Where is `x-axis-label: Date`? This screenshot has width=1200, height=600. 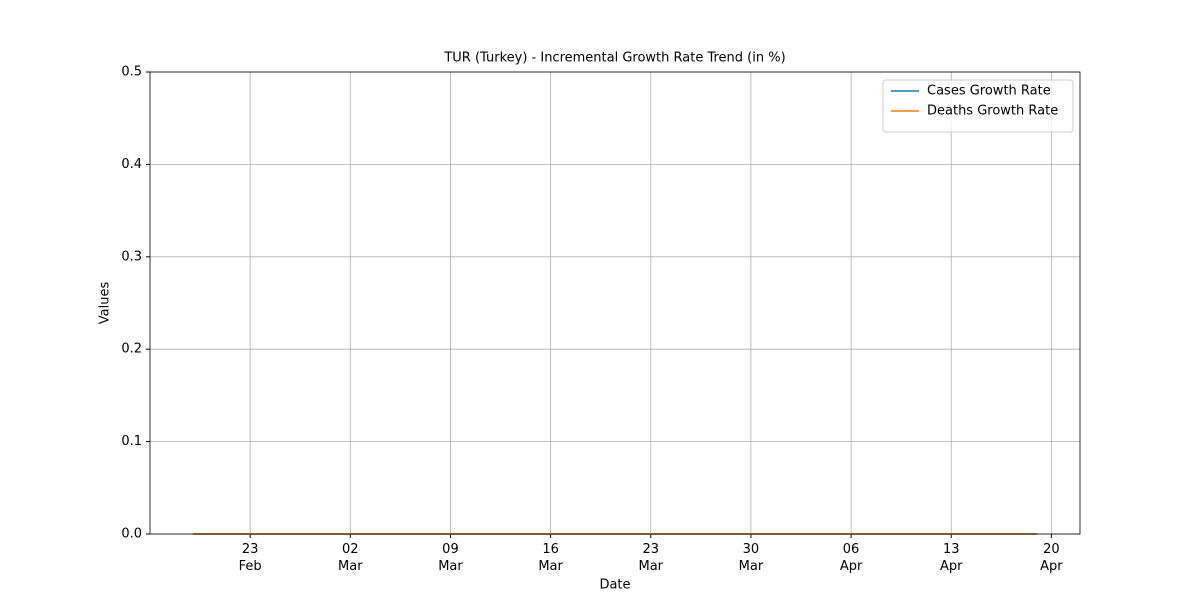
x-axis-label: Date is located at coordinates (614, 585).